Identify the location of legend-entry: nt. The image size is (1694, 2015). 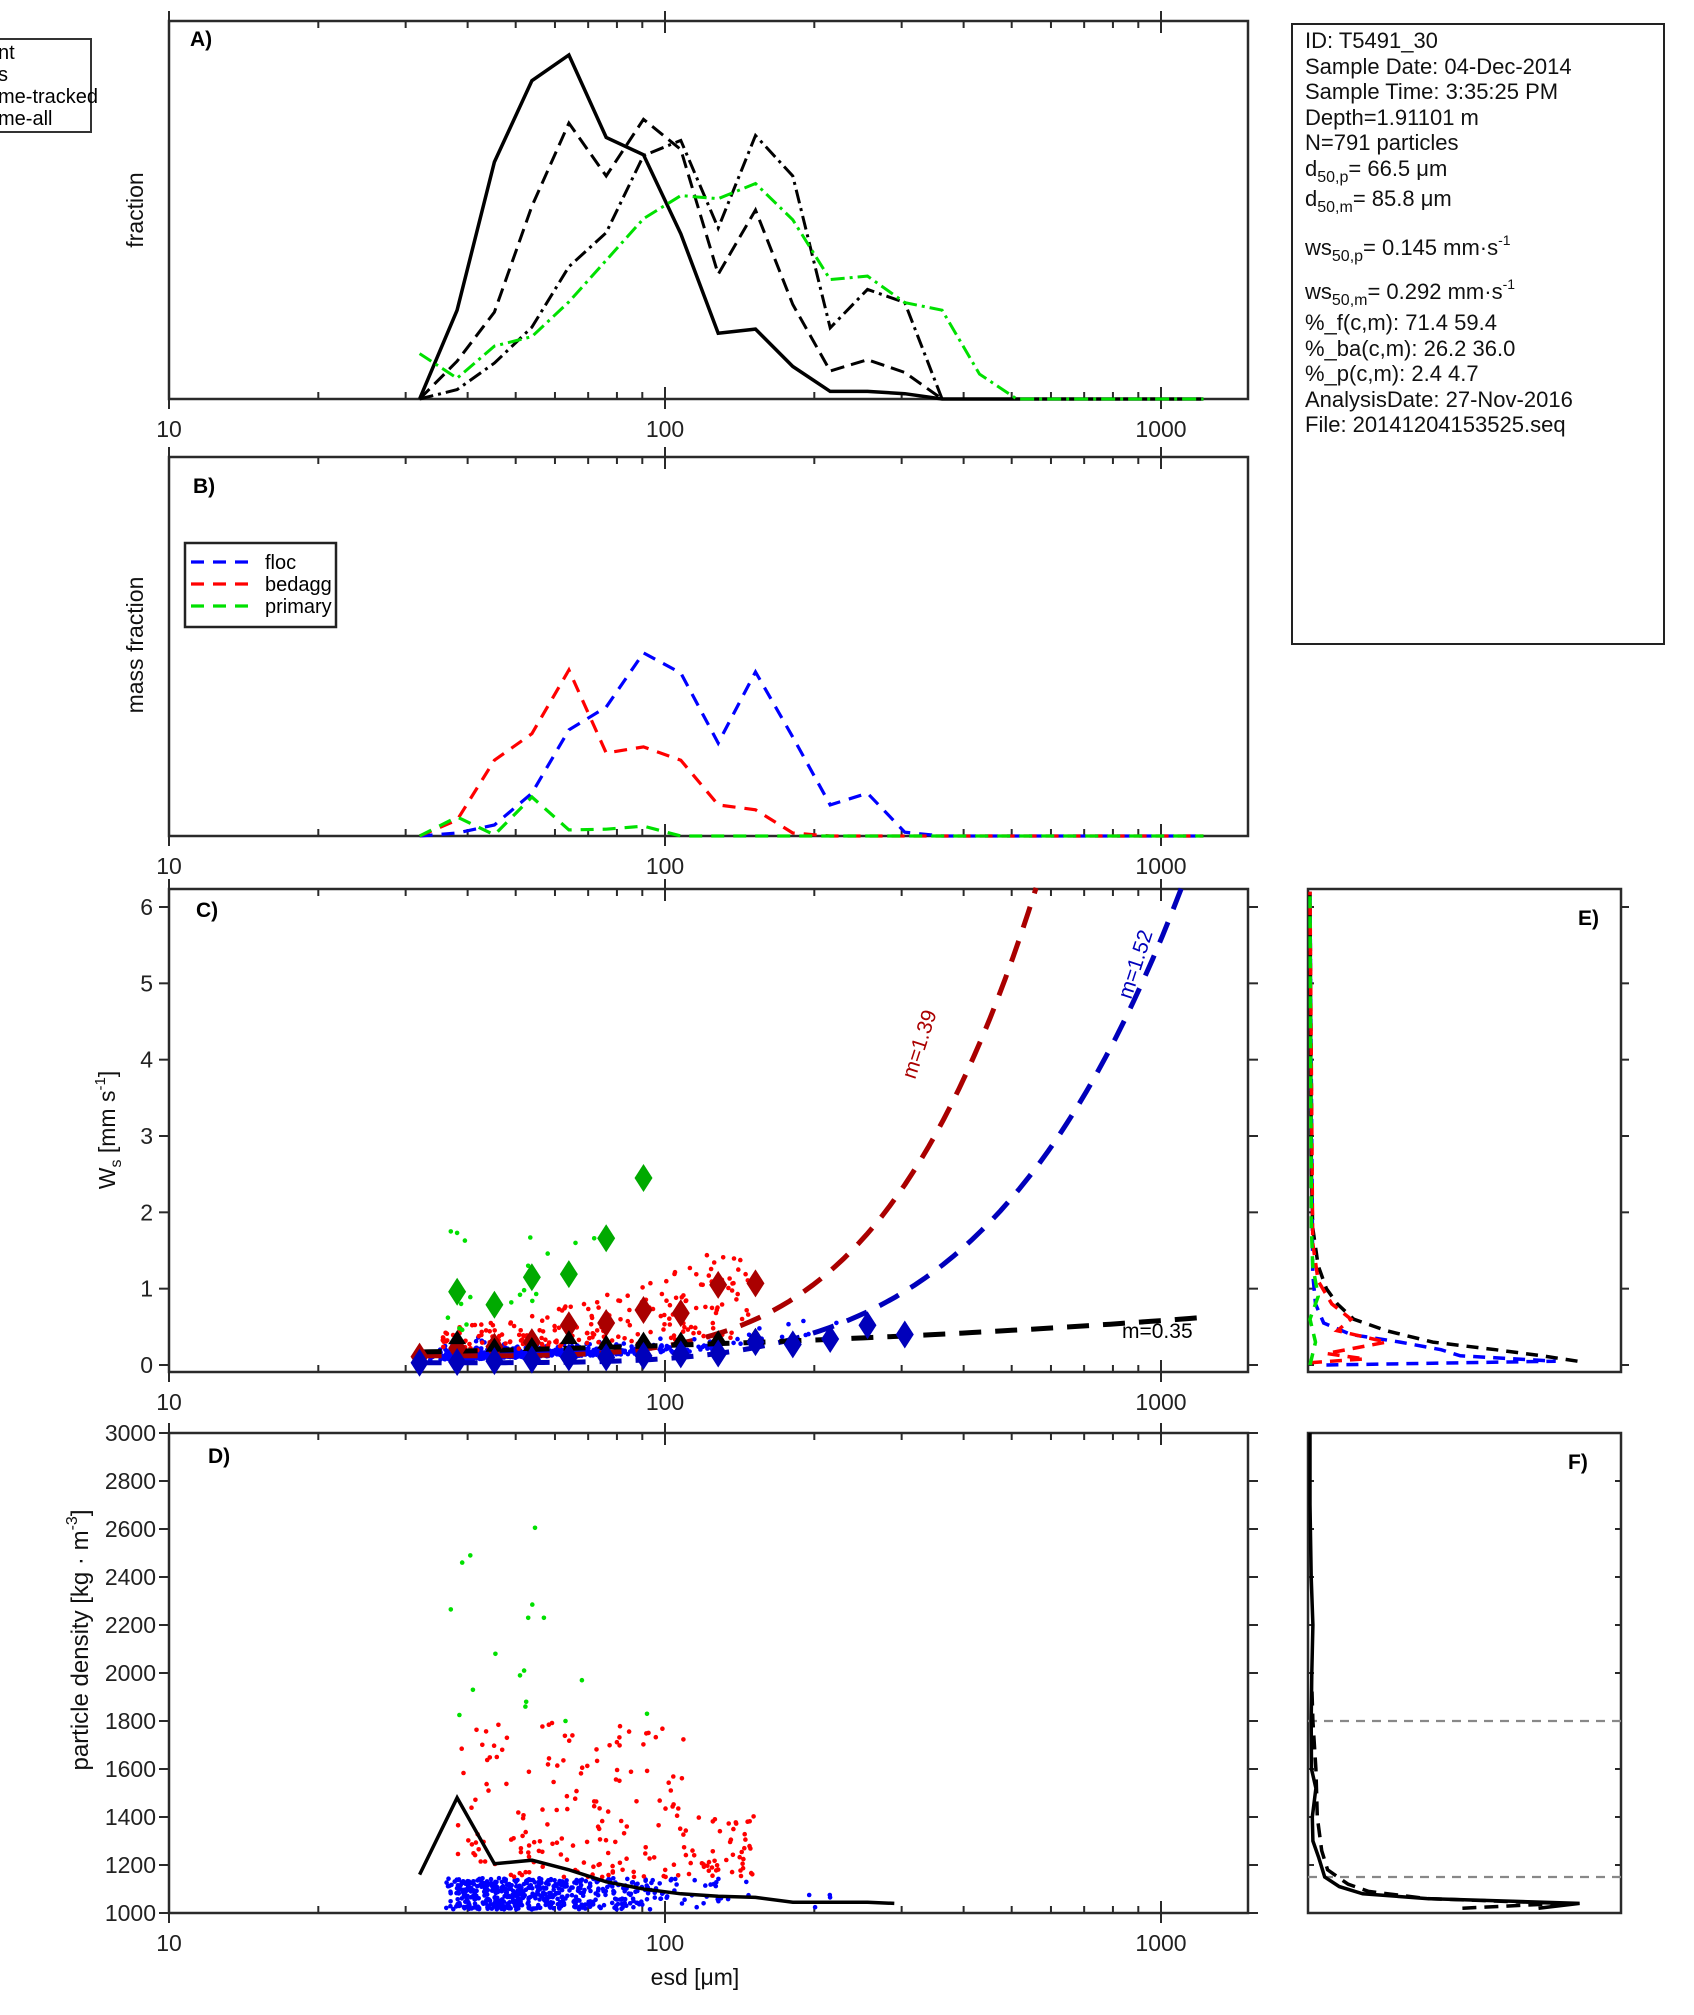
(7, 53).